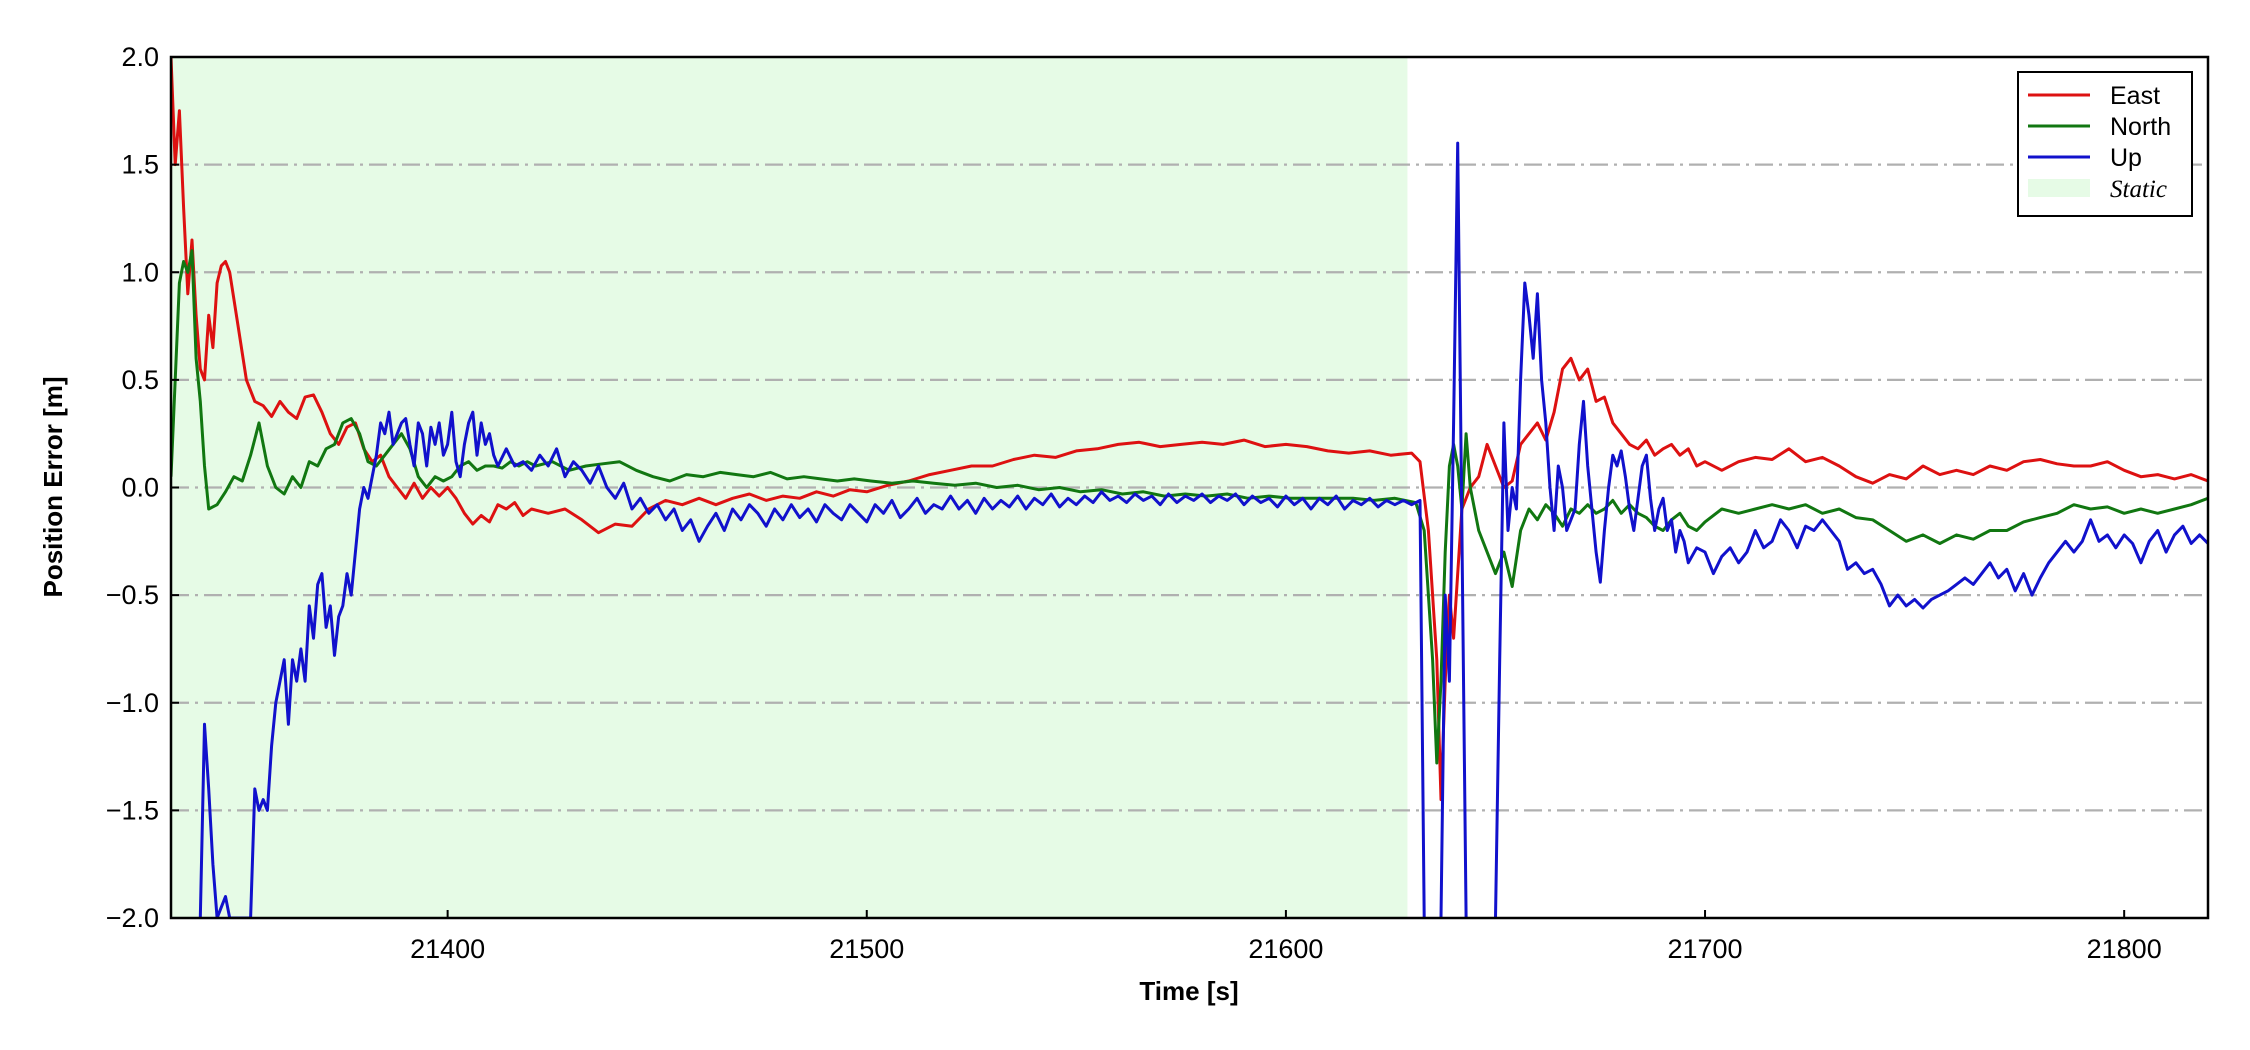 This screenshot has width=2250, height=1050. Describe the element at coordinates (447, 949) in the screenshot. I see `x-tick-label: 21400` at that location.